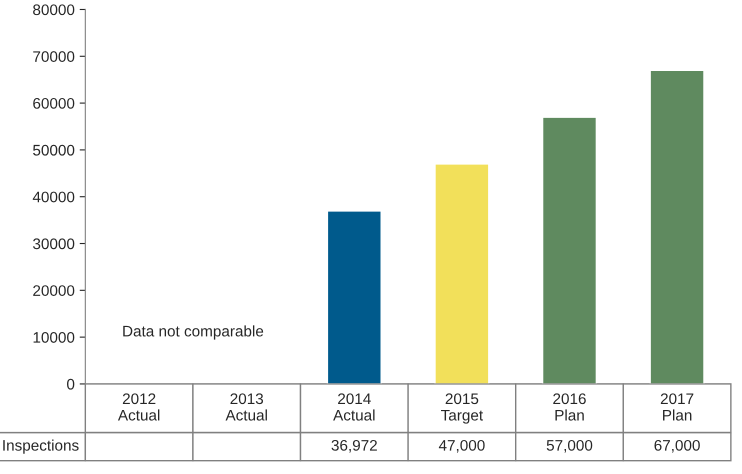 The image size is (742, 474). What do you see at coordinates (569, 407) in the screenshot?
I see `x-tick-label: 2016 Plan` at bounding box center [569, 407].